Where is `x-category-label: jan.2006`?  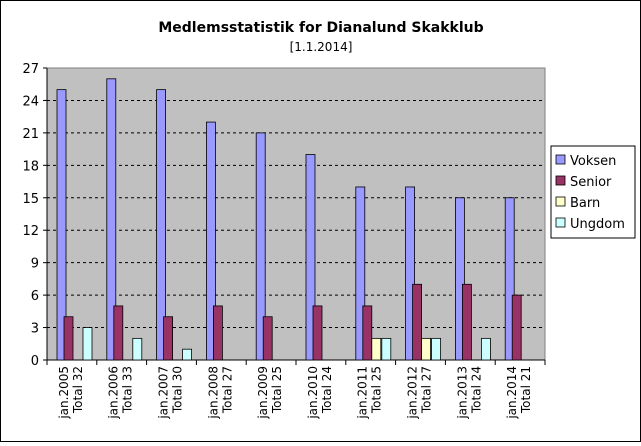 x-category-label: jan.2006 is located at coordinates (114, 393).